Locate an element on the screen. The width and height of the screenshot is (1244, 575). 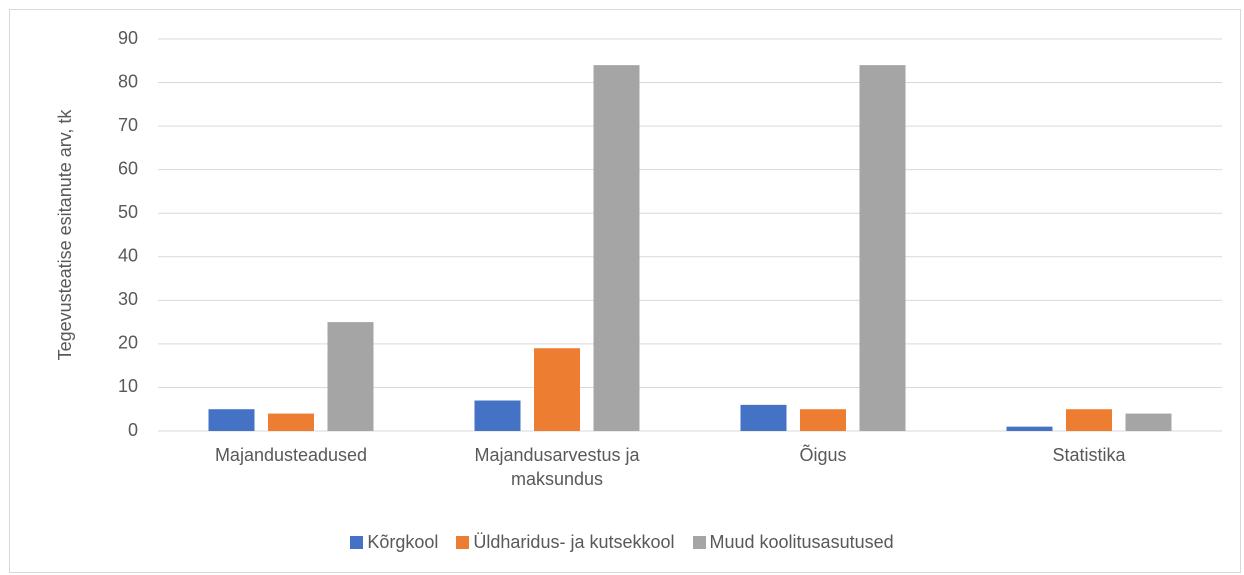
x-tick-label: Majandusarvestus ja maksundus is located at coordinates (557, 467).